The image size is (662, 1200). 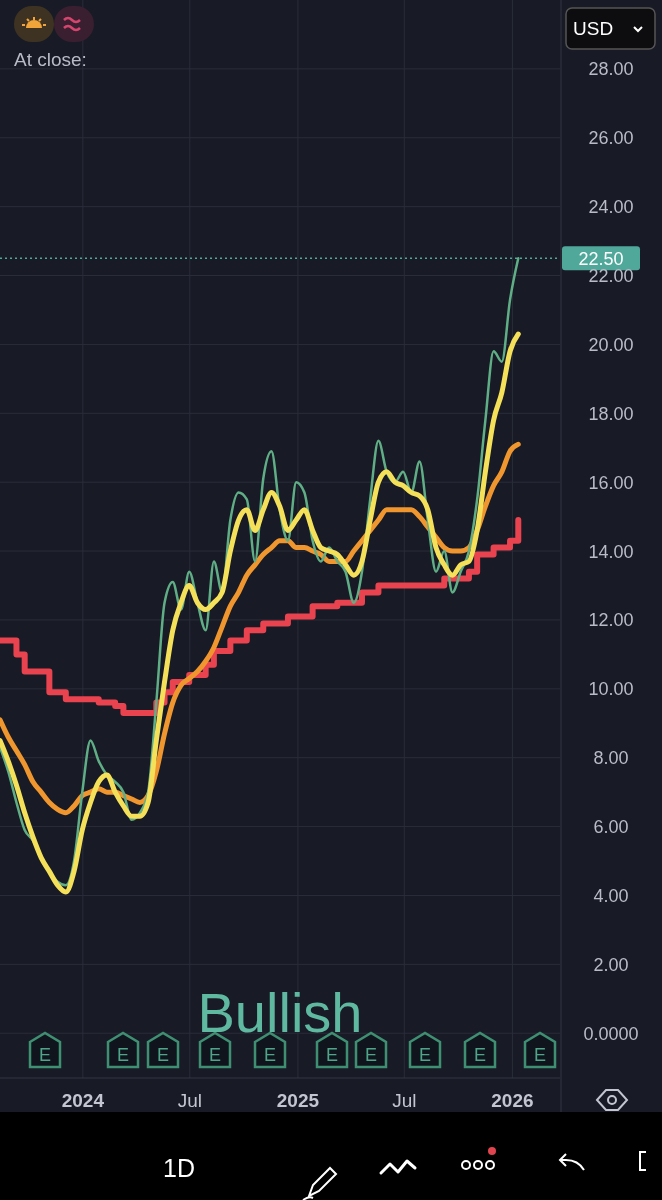 I want to click on text: 1D, so click(x=179, y=1168).